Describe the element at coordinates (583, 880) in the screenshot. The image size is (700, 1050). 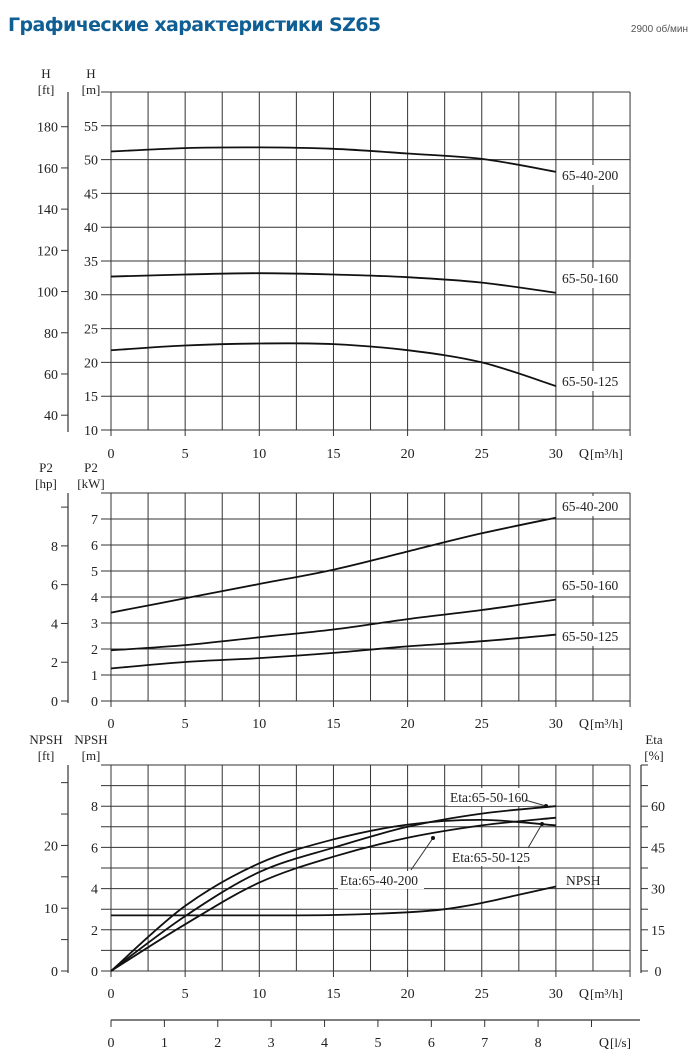
I see `npsh-label: NPSH` at that location.